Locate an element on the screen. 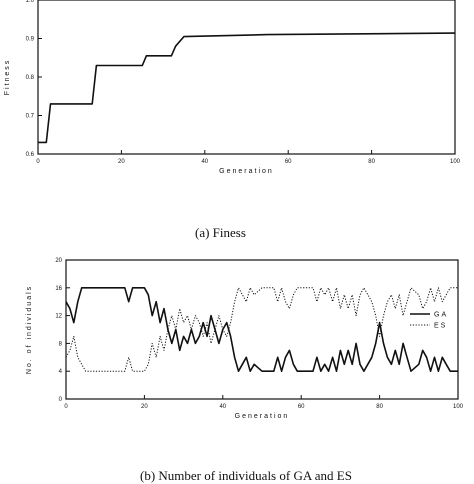 Image resolution: width=474 pixels, height=484 pixels. y-tick-label: 12 is located at coordinates (58, 317).